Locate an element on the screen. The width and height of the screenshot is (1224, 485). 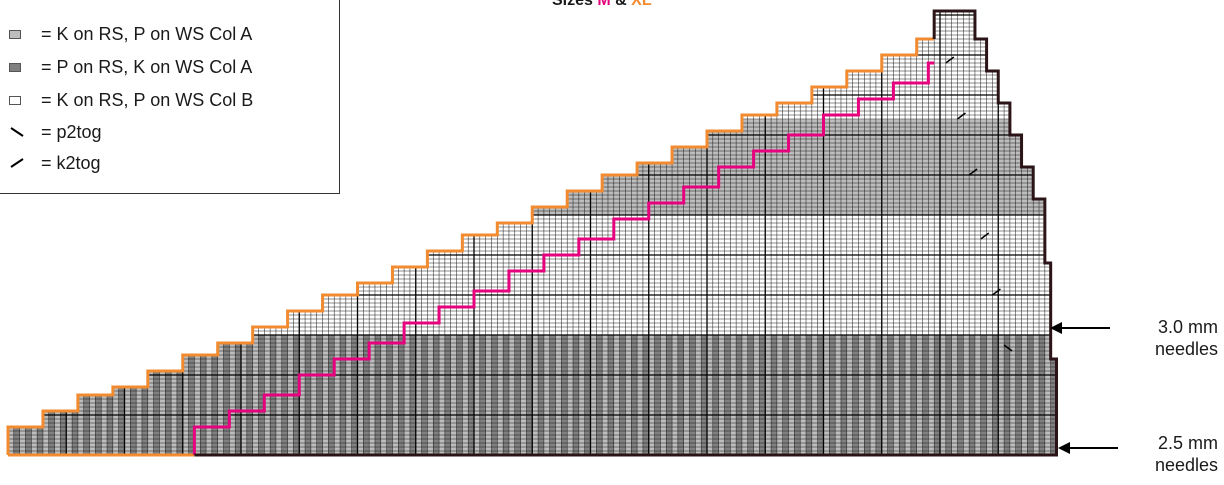
legend-item-p2tog: = p2tog is located at coordinates (55, 132).